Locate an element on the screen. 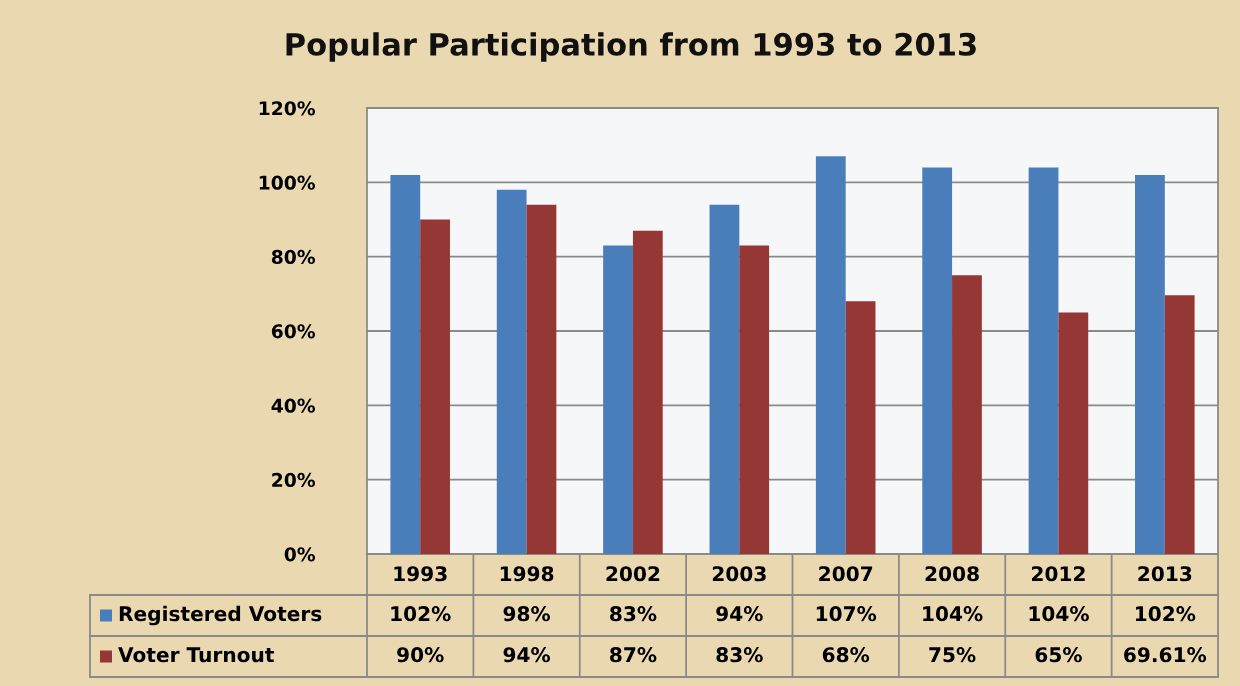  chart-title: Popular Participation from 1993 to 2013 is located at coordinates (631, 47).